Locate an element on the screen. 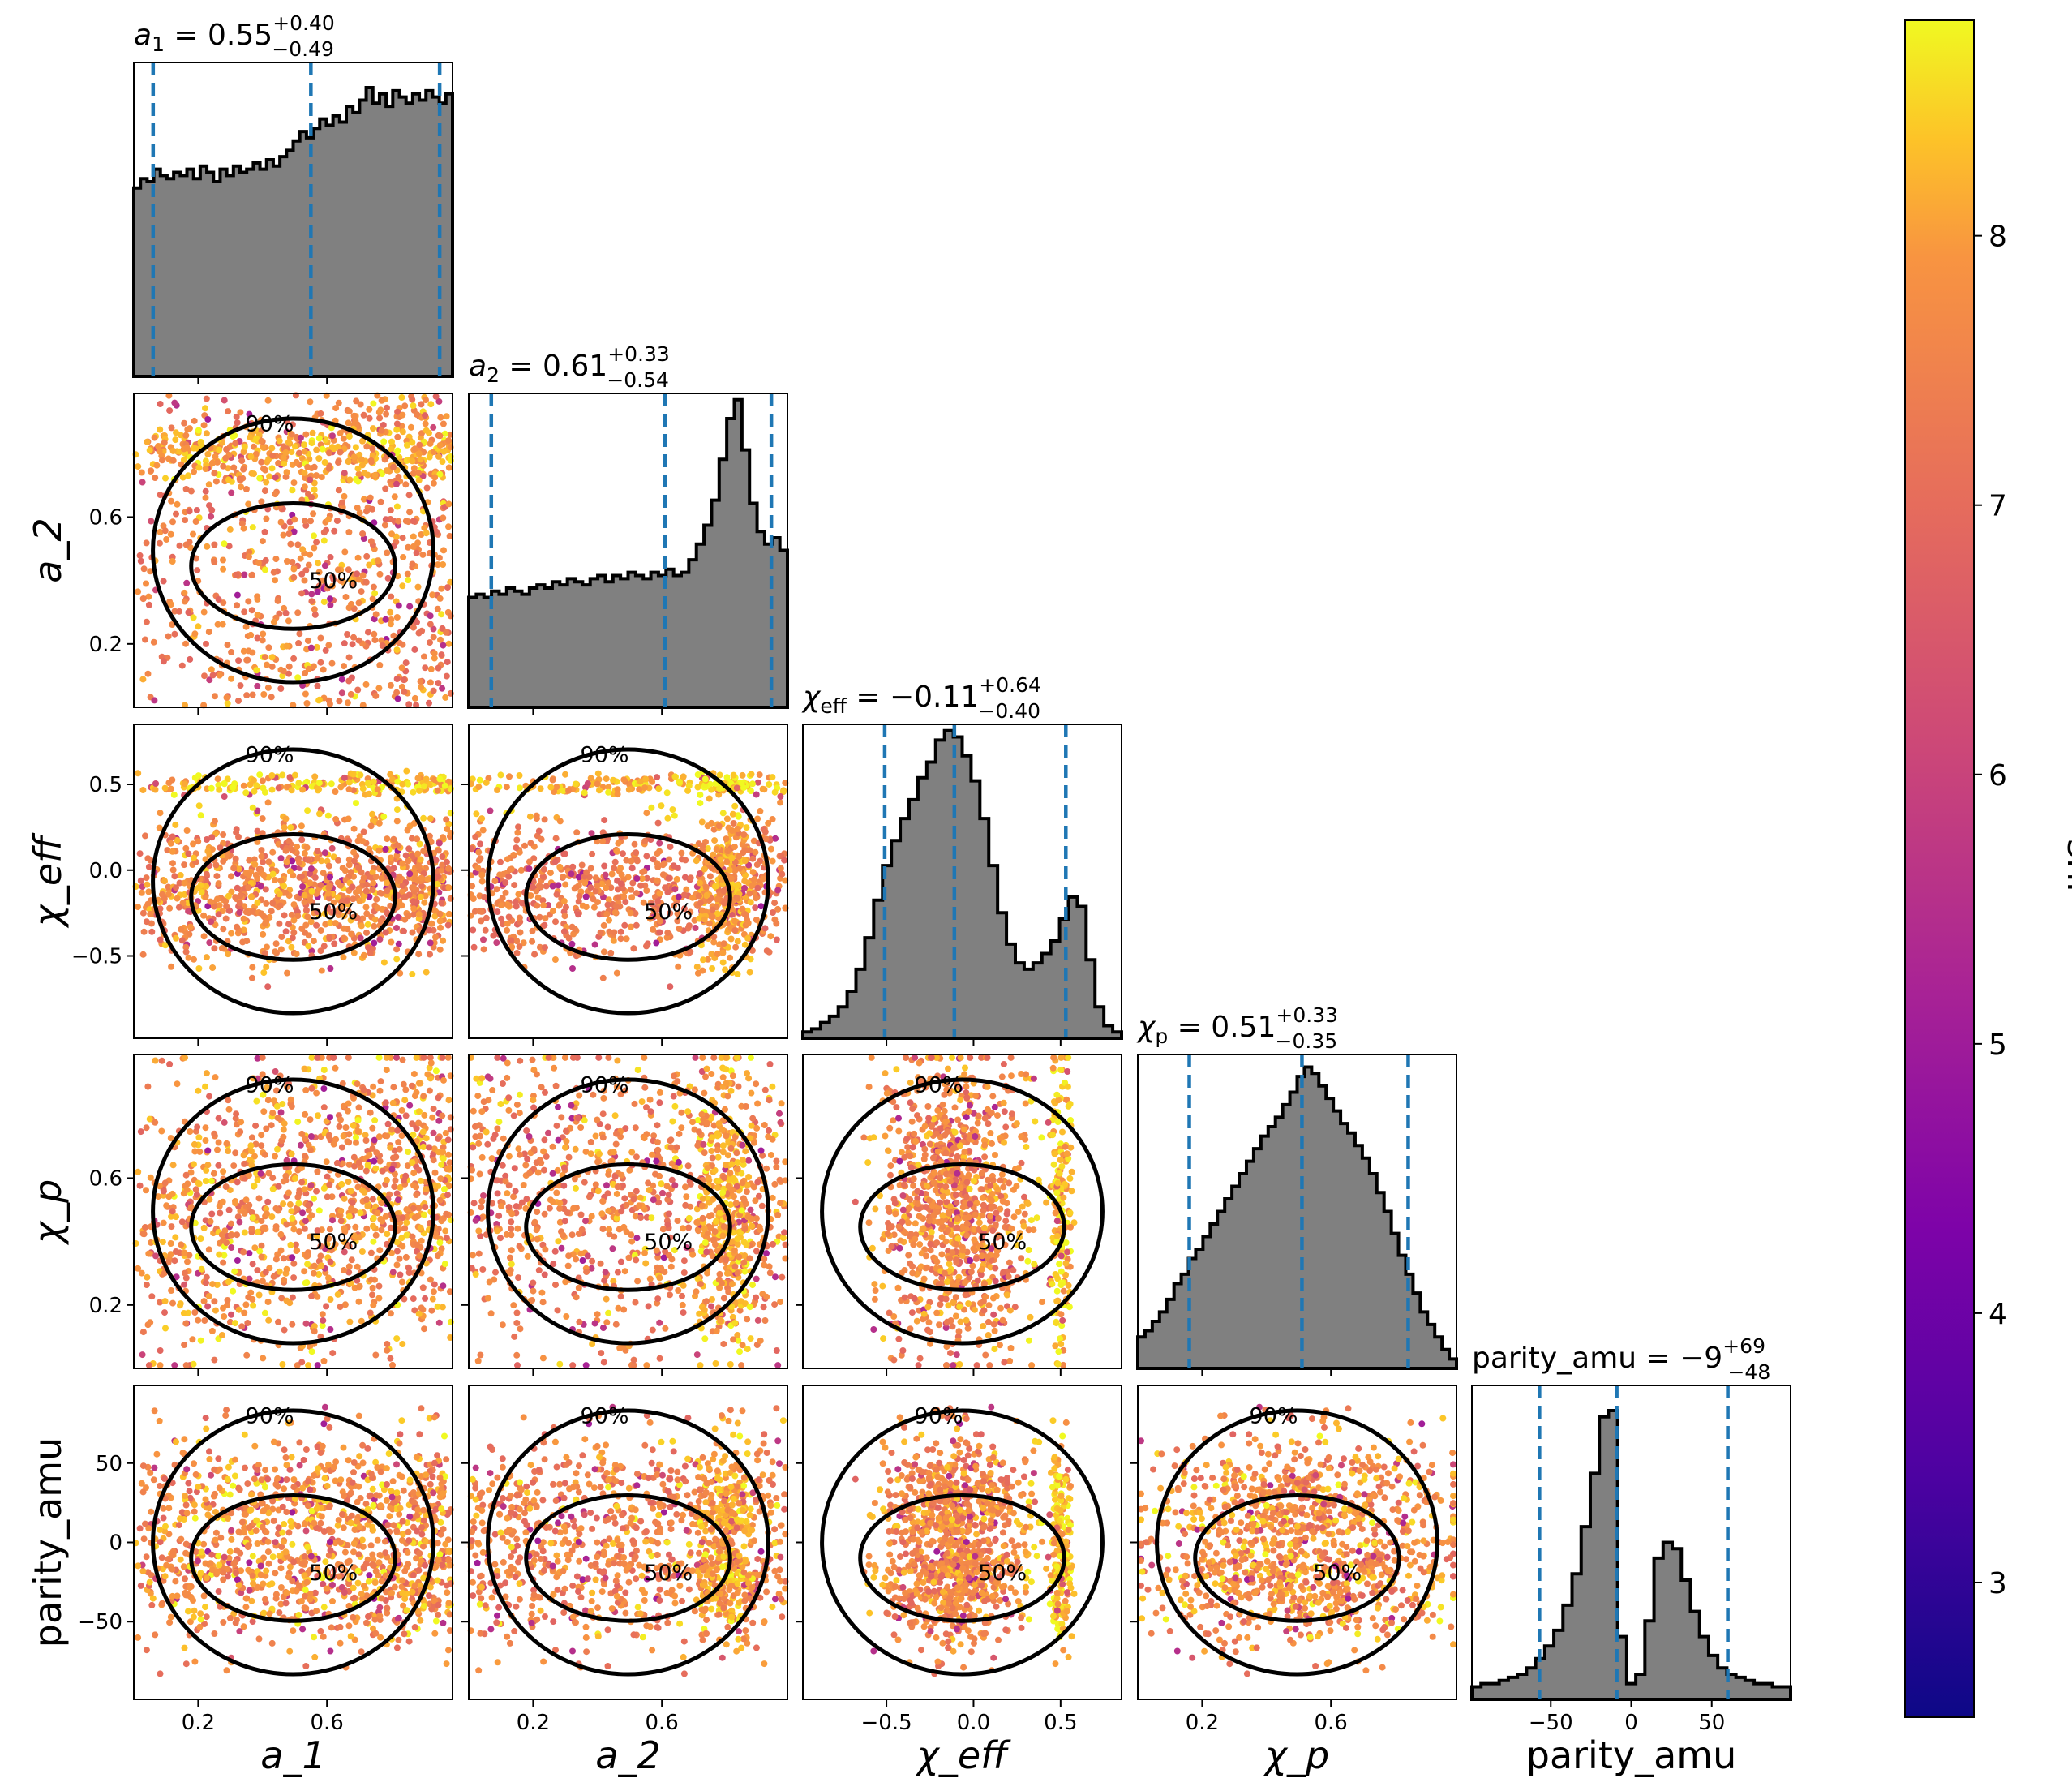  y-tick-label: 0.6 is located at coordinates (106, 1178).